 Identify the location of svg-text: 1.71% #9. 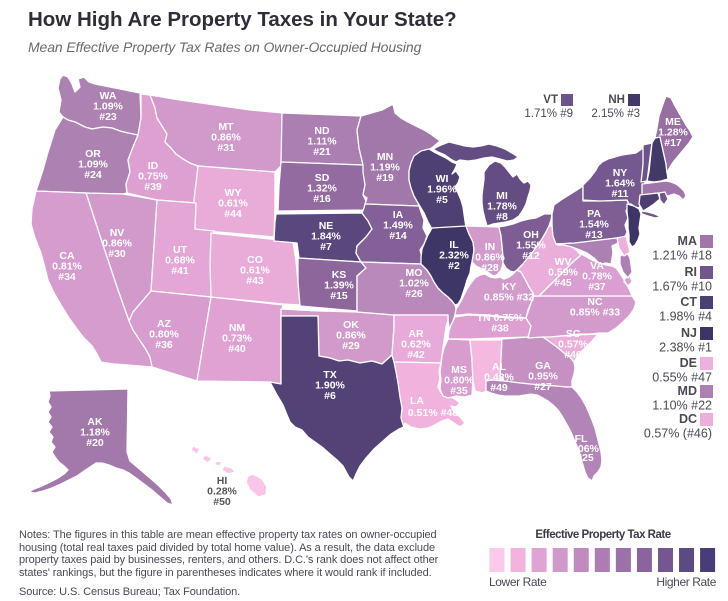
(548, 114).